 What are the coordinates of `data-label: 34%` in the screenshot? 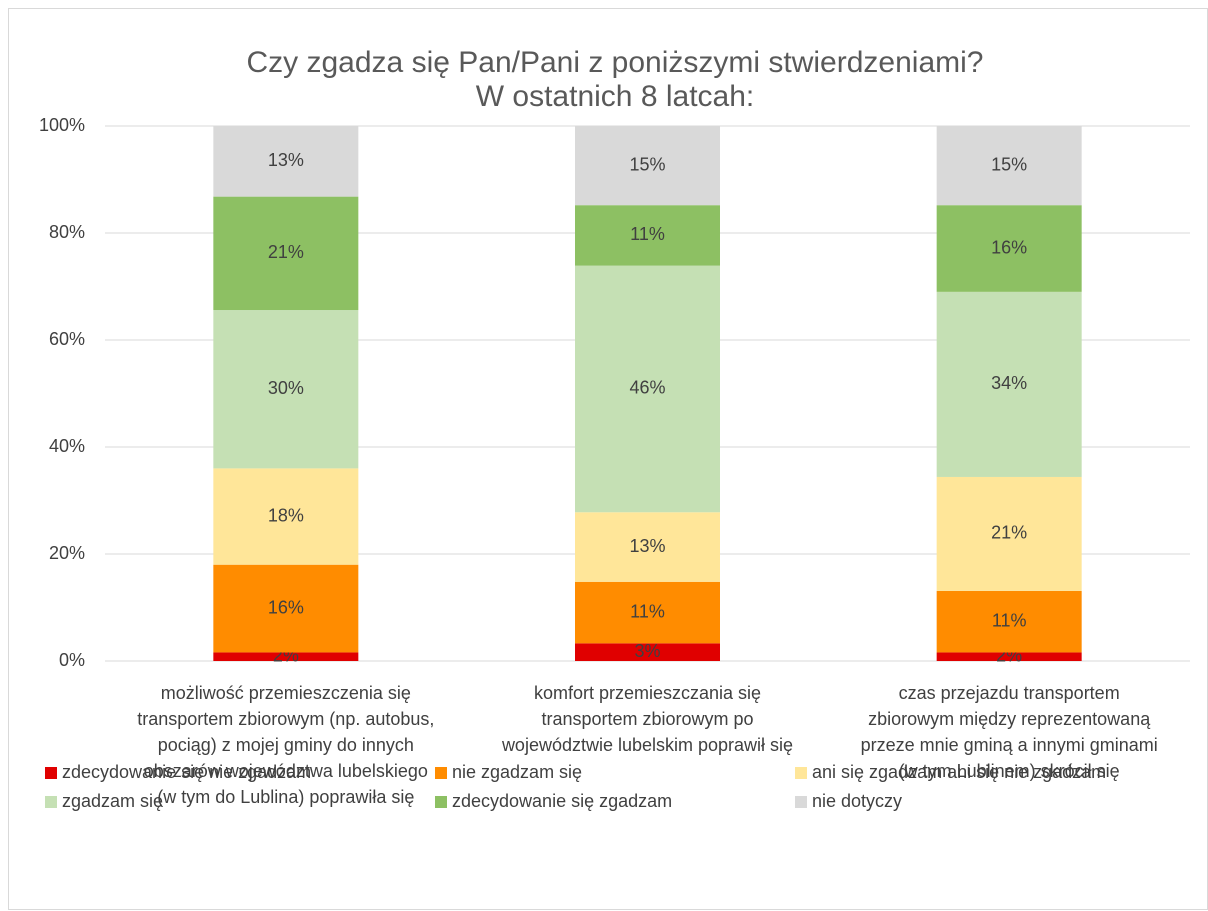 It's located at (1009, 383).